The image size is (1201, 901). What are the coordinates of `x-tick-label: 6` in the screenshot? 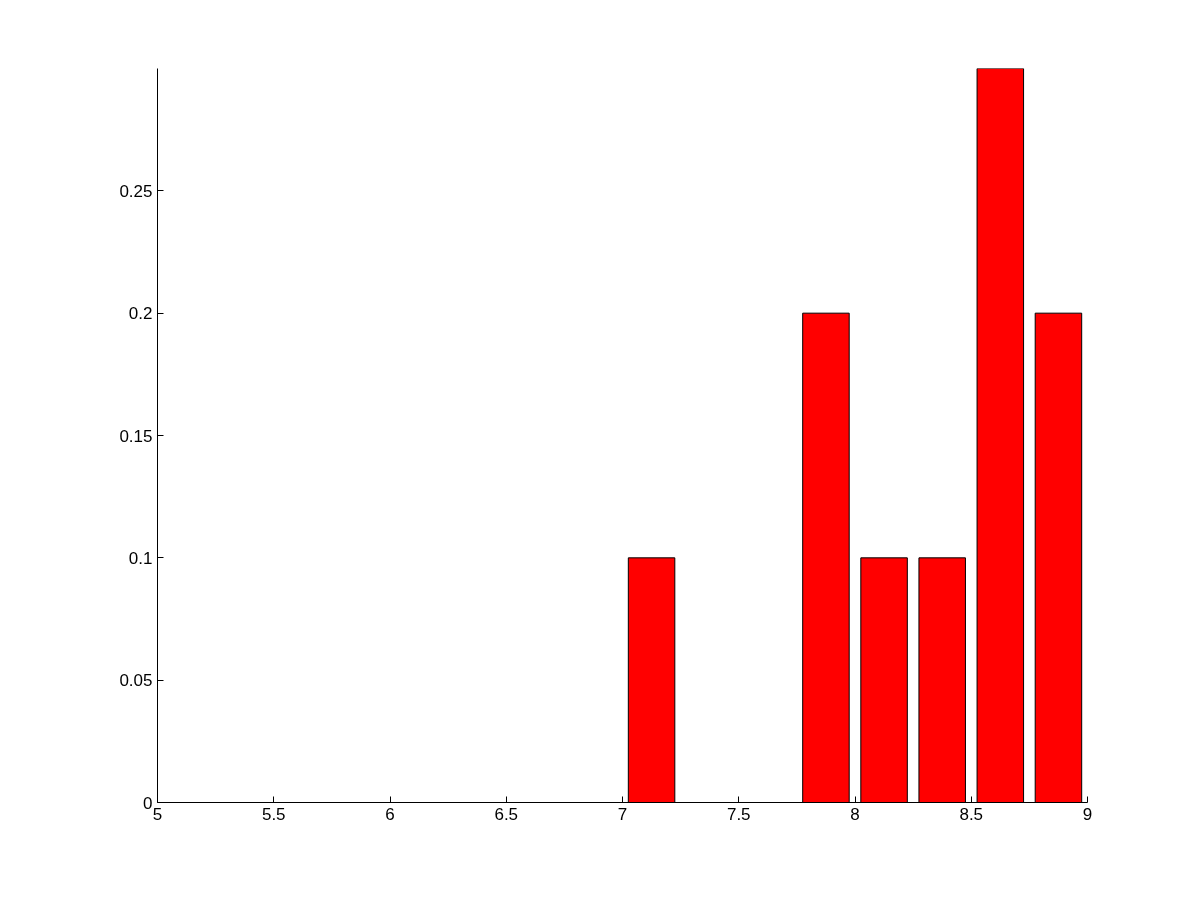 It's located at (390, 814).